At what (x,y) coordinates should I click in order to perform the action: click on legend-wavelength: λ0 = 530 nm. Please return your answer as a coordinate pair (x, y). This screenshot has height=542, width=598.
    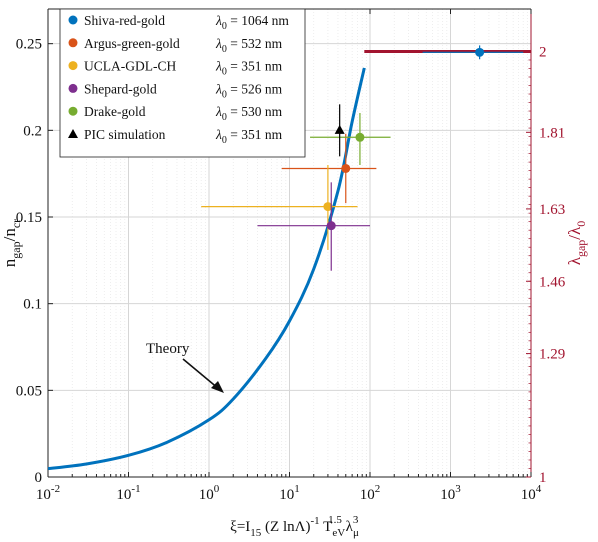
    Looking at the image, I should click on (249, 113).